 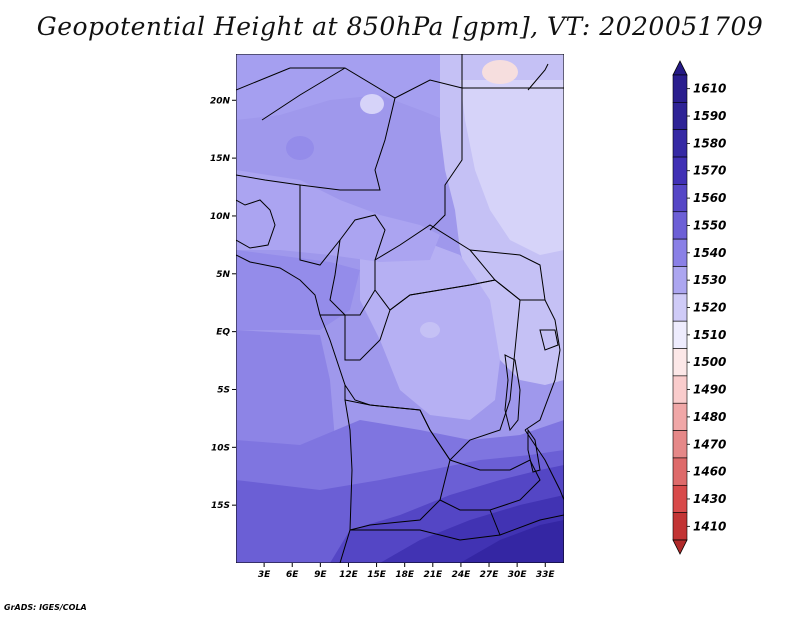 What do you see at coordinates (380, 144) in the screenshot?
I see `border-niger-chad` at bounding box center [380, 144].